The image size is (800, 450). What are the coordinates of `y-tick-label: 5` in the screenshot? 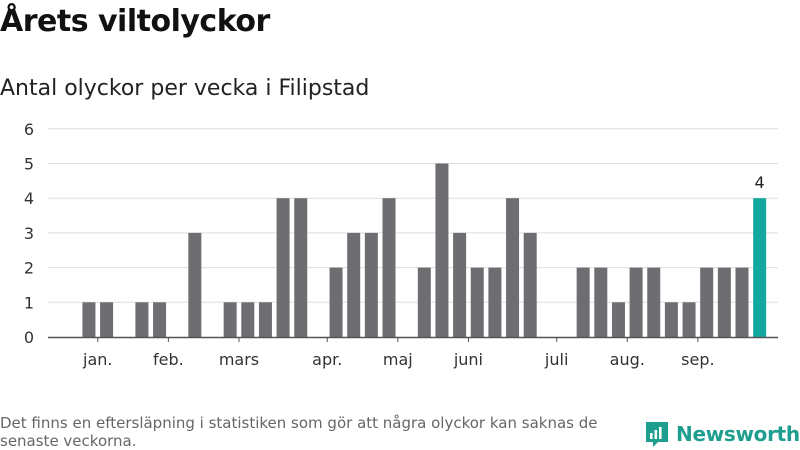 It's located at (29, 164).